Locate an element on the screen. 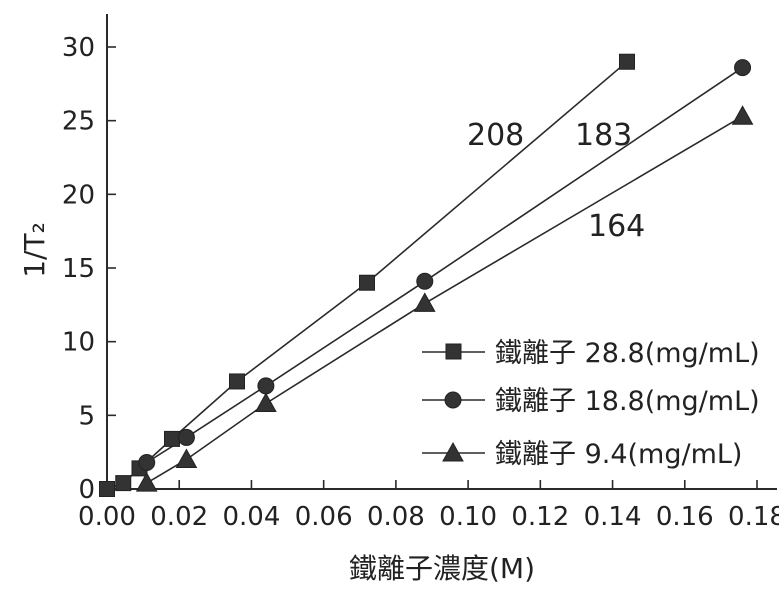  annotation-164: 164 is located at coordinates (616, 226).